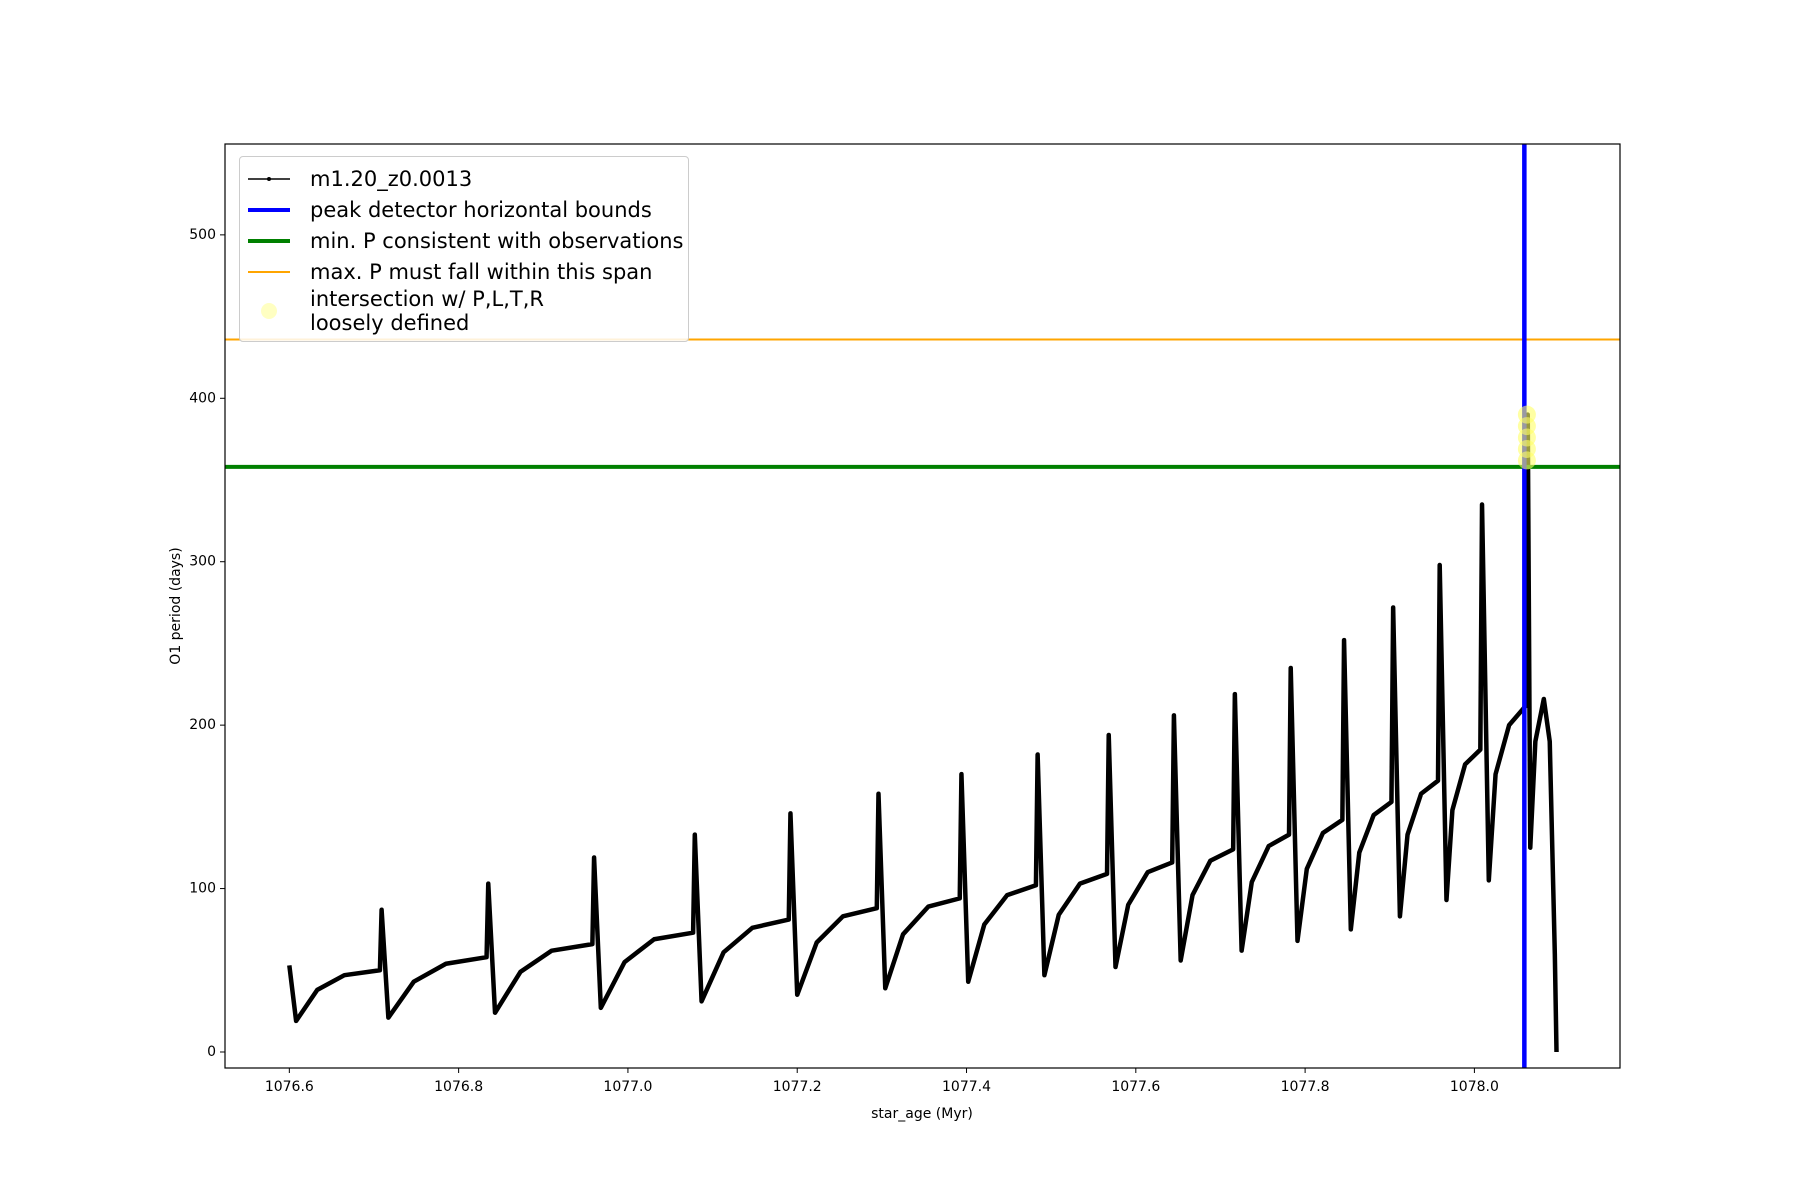 Image resolution: width=1800 pixels, height=1200 pixels. Describe the element at coordinates (922, 1114) in the screenshot. I see `x-axis-label: star_age (Myr)` at that location.